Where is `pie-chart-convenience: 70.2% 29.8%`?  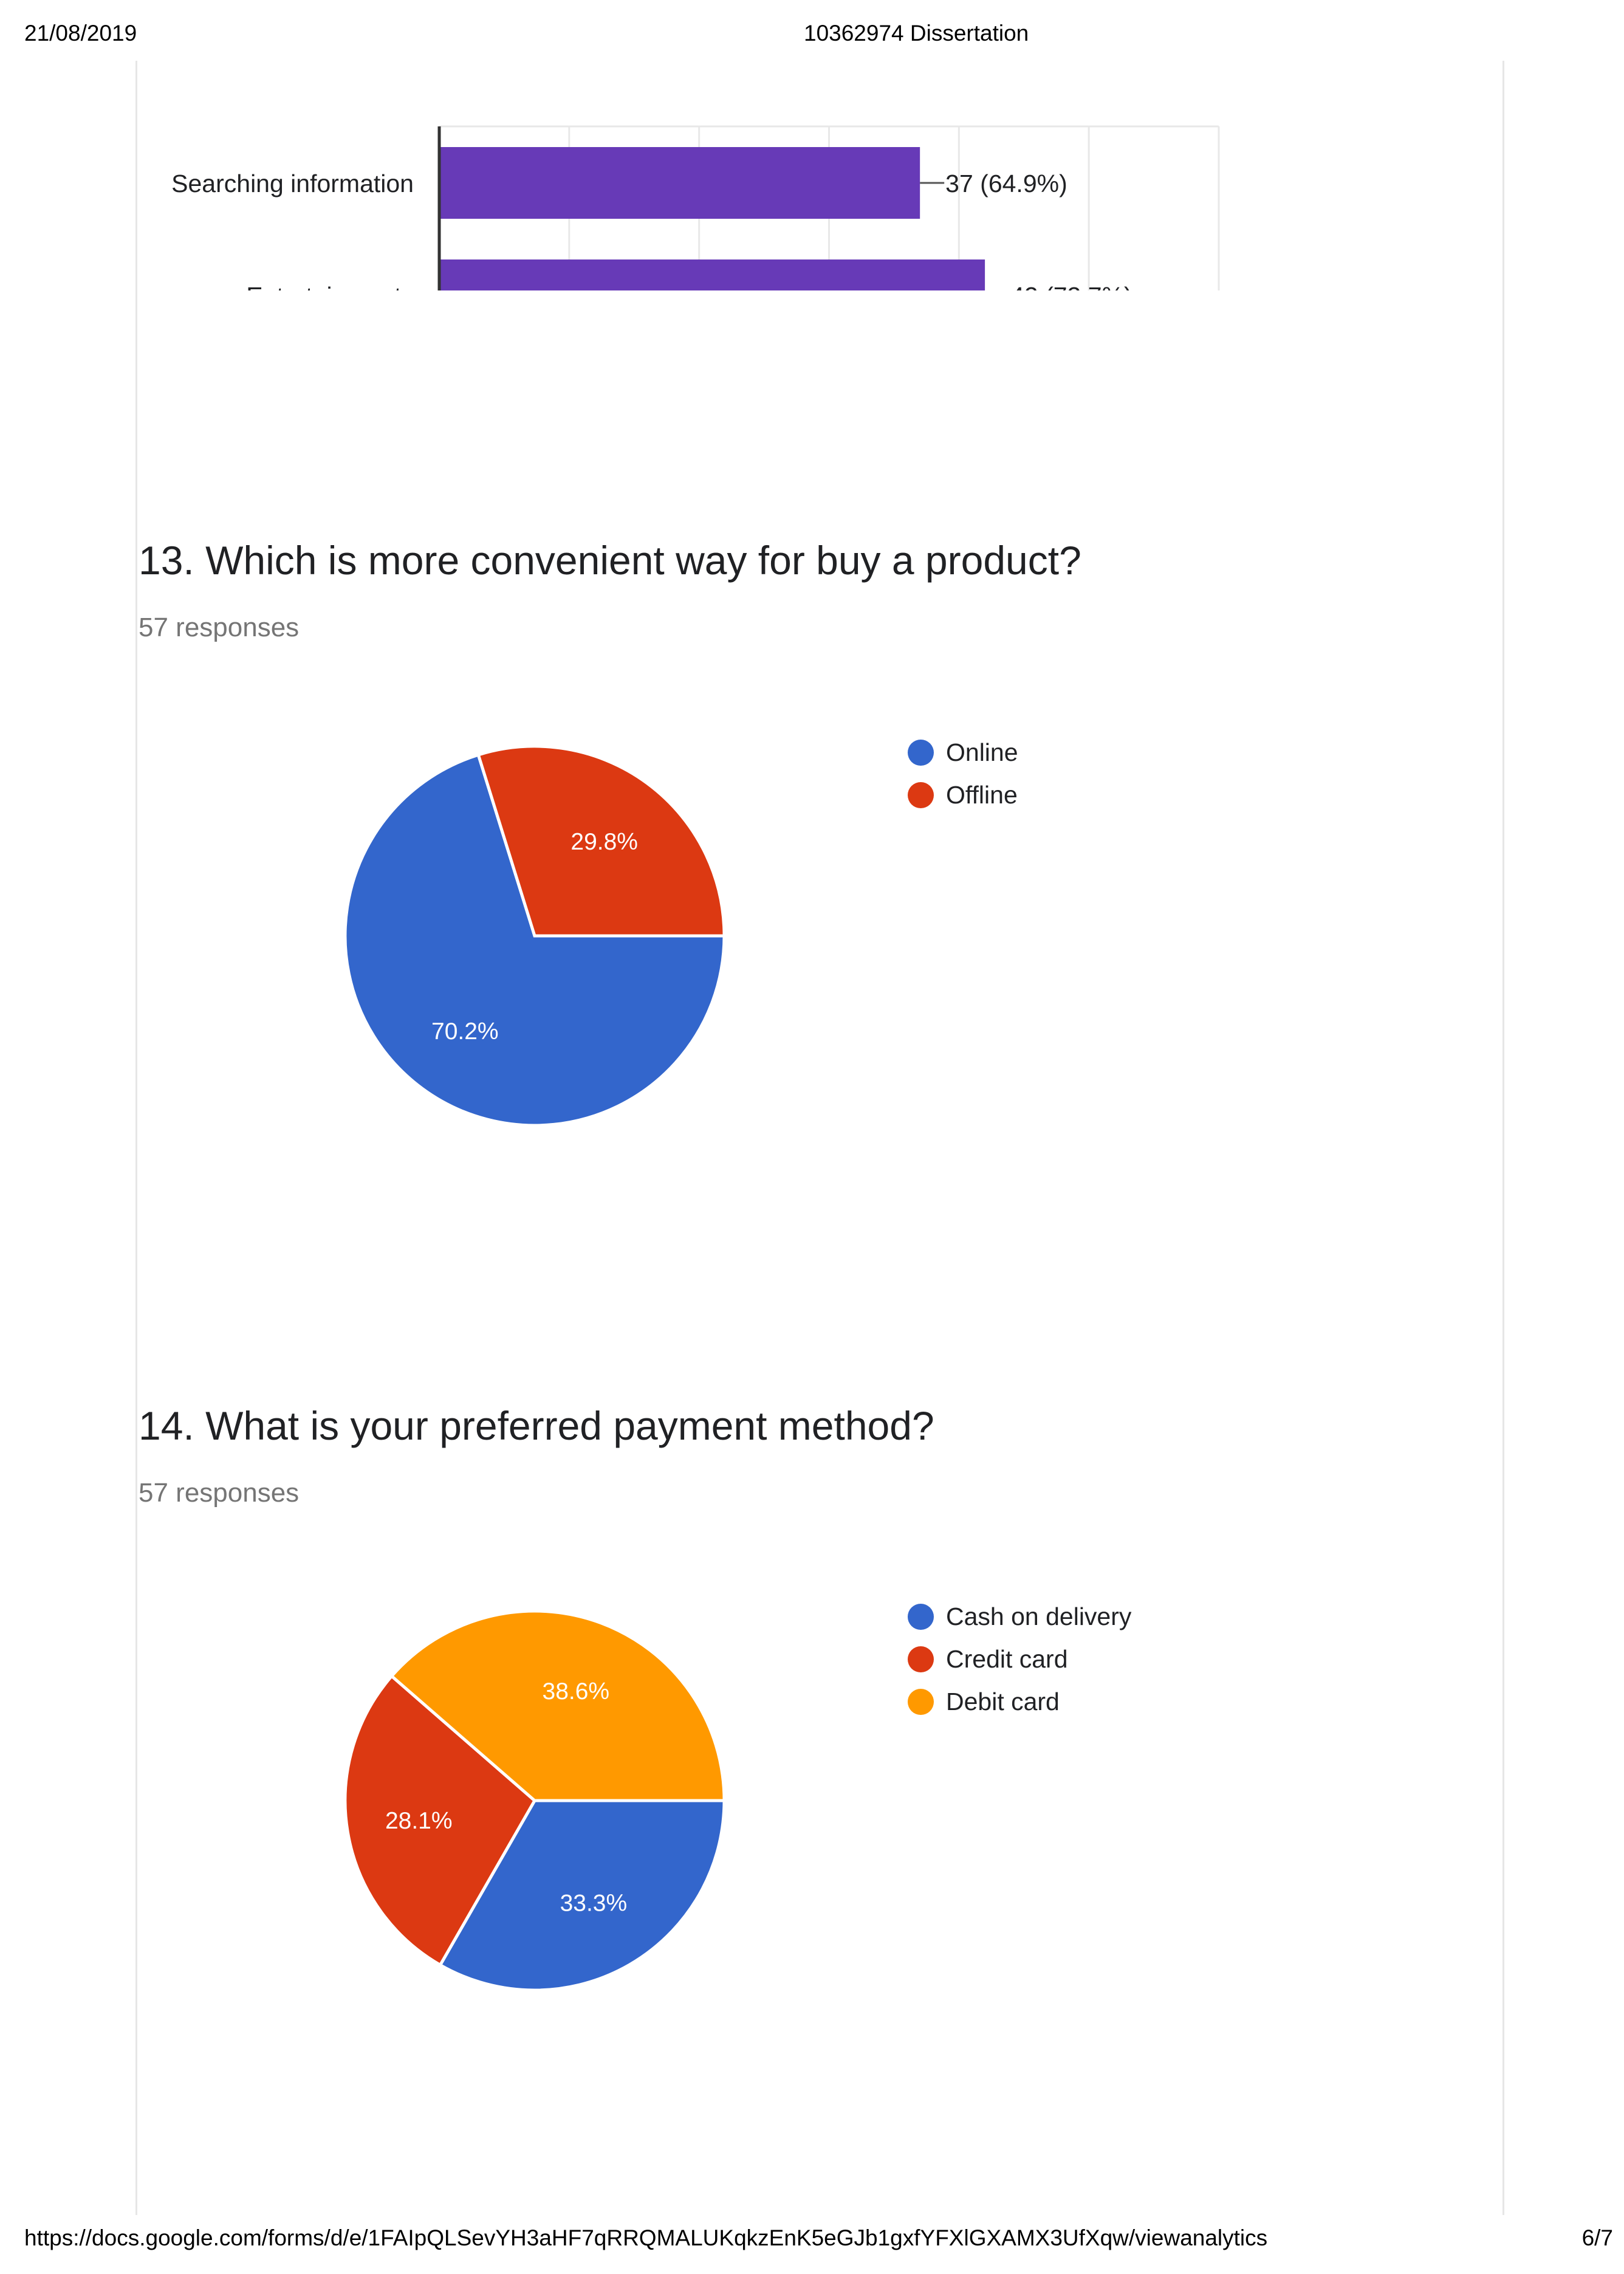
pie-chart-convenience: 70.2% 29.8% is located at coordinates (534, 935).